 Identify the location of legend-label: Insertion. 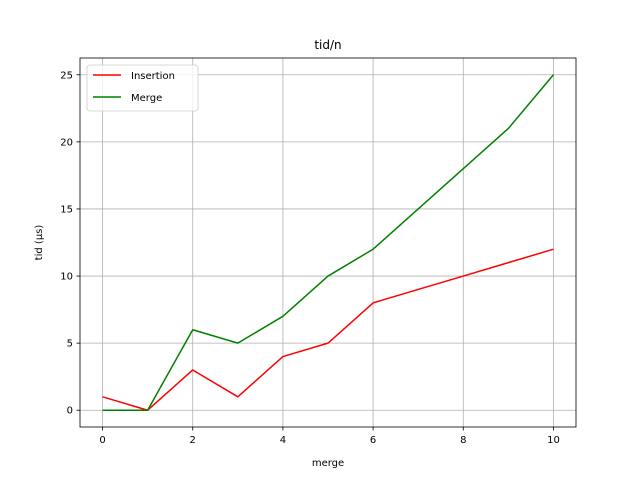
(153, 76).